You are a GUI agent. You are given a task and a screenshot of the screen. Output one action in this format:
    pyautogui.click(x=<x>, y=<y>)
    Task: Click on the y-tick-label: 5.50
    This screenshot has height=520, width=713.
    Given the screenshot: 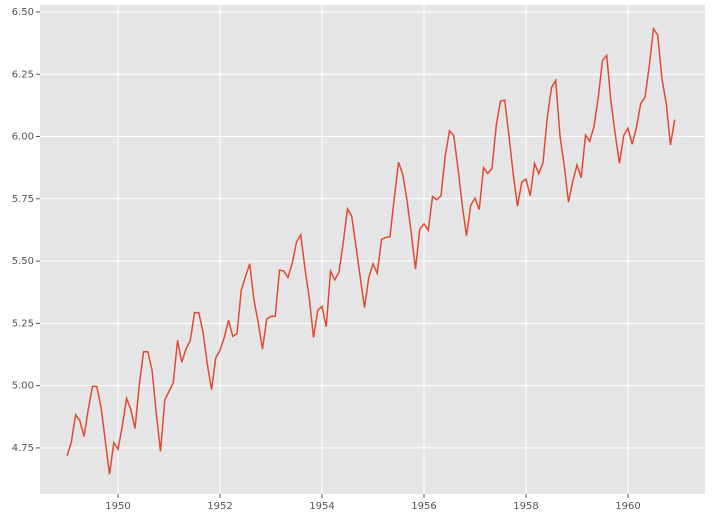 What is the action you would take?
    pyautogui.click(x=23, y=261)
    